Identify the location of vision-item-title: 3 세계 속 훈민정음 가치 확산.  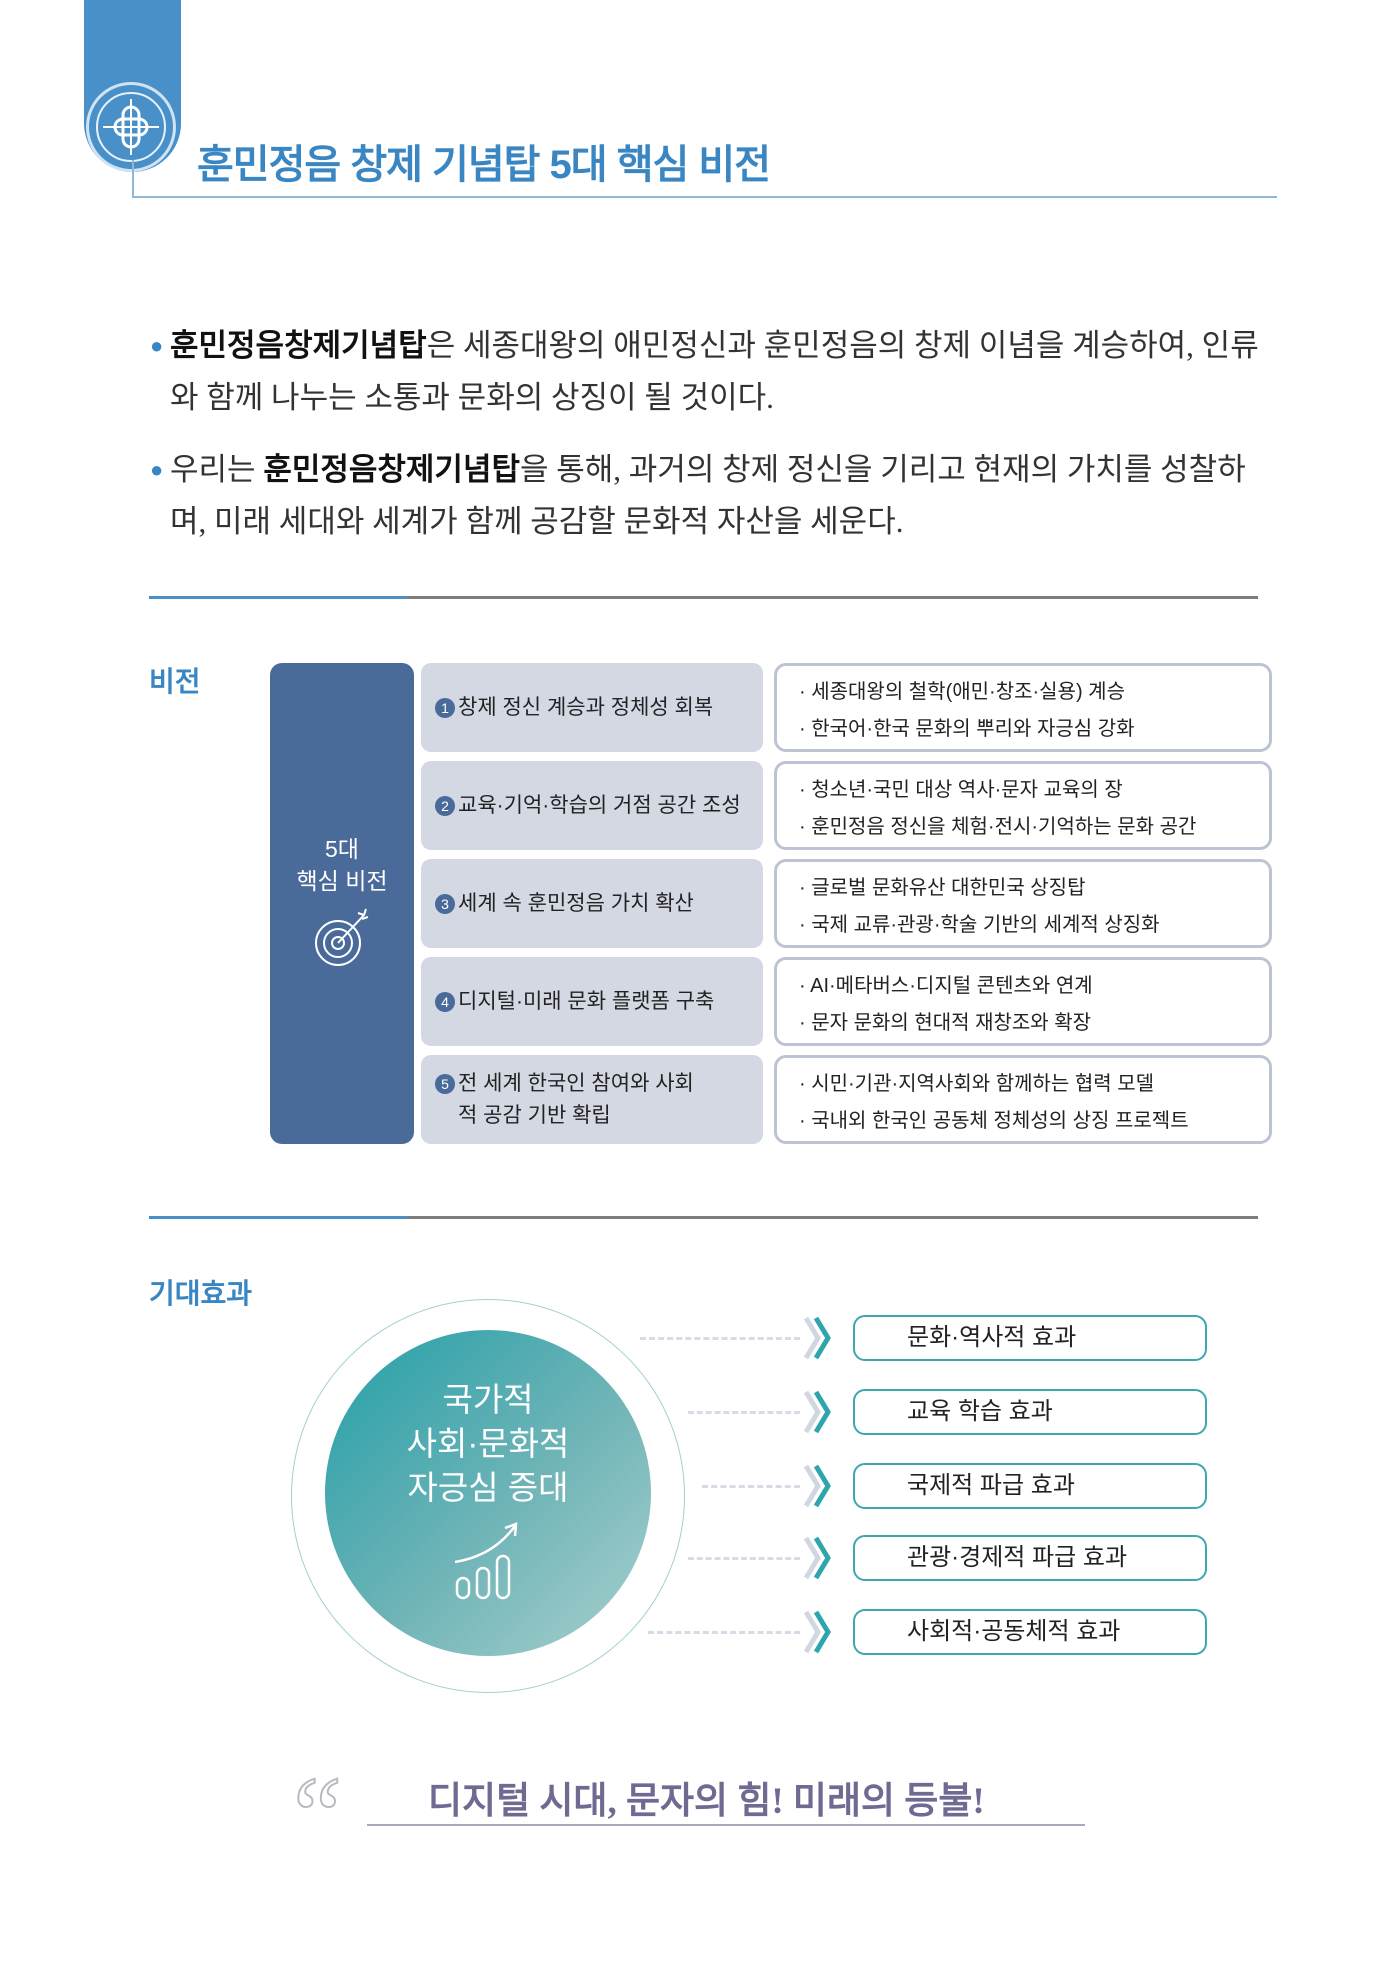
(592, 903).